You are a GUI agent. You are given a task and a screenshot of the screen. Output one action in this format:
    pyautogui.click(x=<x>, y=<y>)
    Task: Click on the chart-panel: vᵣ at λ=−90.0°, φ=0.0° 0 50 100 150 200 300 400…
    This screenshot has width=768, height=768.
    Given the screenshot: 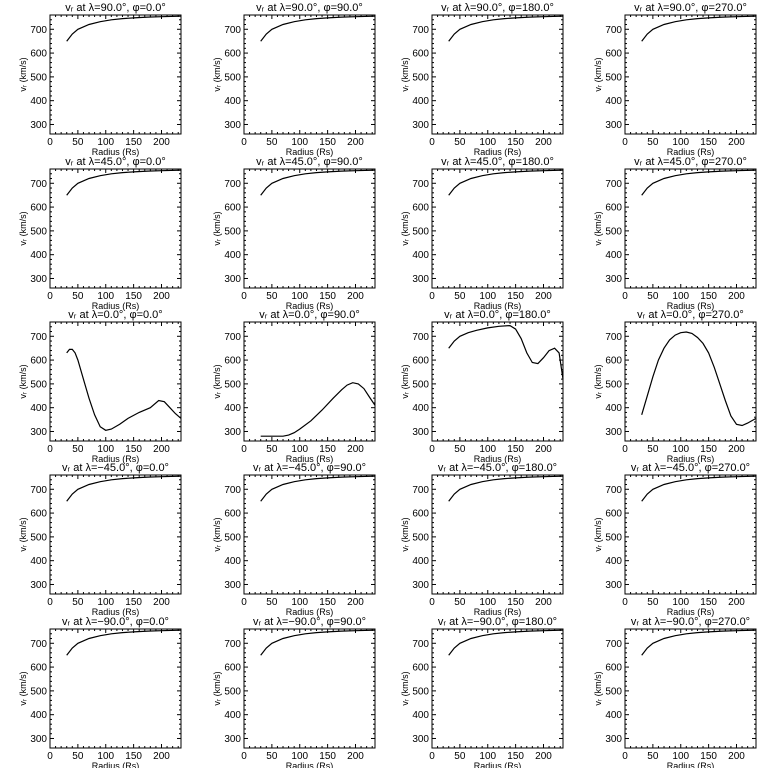 What is the action you would take?
    pyautogui.click(x=100, y=692)
    